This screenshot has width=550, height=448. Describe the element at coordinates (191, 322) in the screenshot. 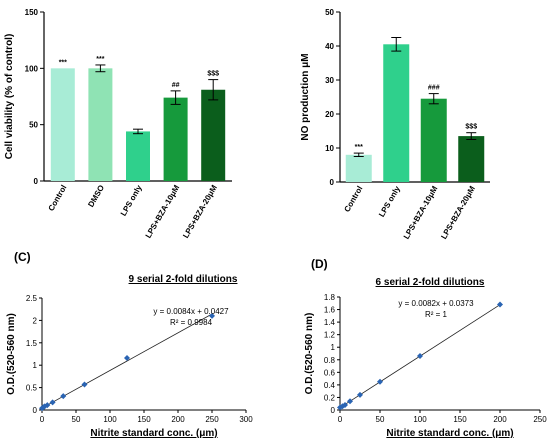

I see `r-squared: R² = 0.9984` at that location.